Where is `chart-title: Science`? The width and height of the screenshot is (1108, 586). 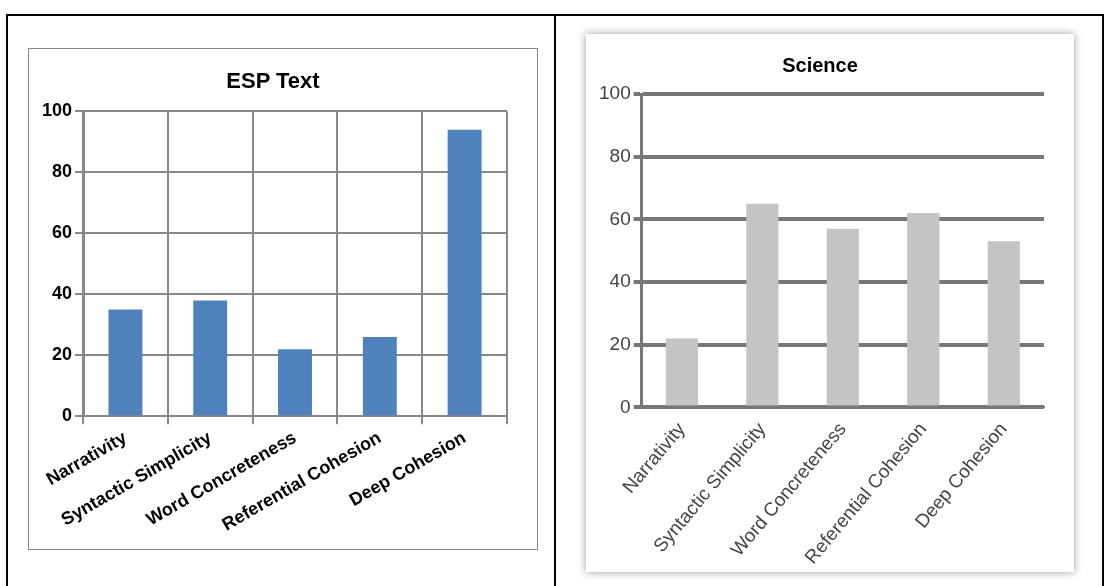 chart-title: Science is located at coordinates (820, 64).